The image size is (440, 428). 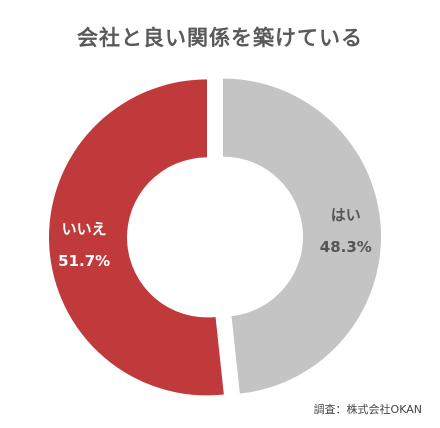 I want to click on slice-label-value: 51.7%, so click(x=84, y=261).